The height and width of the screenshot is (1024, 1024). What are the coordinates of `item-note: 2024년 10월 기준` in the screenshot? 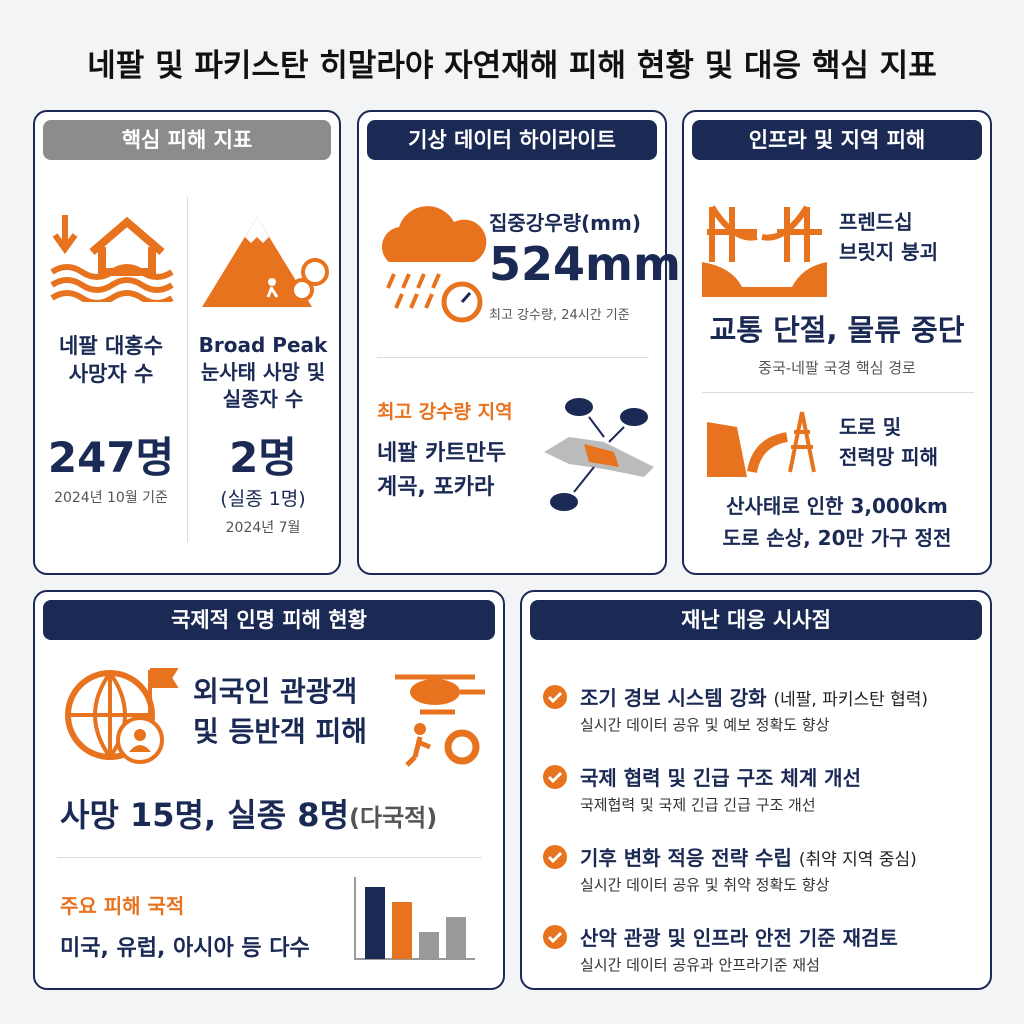 It's located at (111, 498).